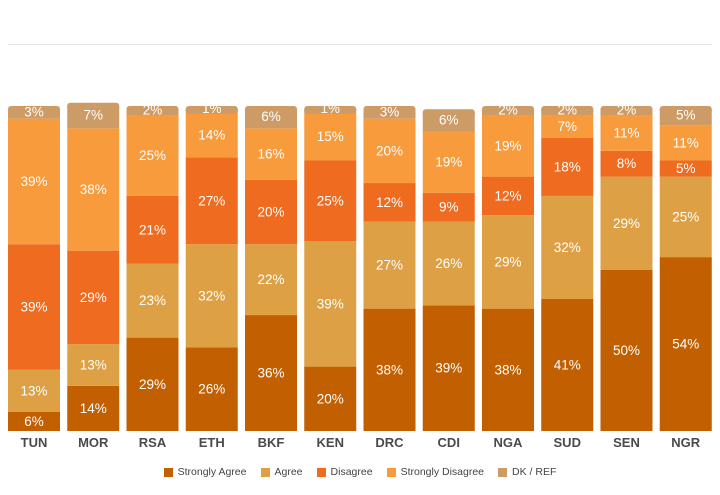 The image size is (720, 495). What do you see at coordinates (389, 265) in the screenshot?
I see `bar-segment-drc-agree` at bounding box center [389, 265].